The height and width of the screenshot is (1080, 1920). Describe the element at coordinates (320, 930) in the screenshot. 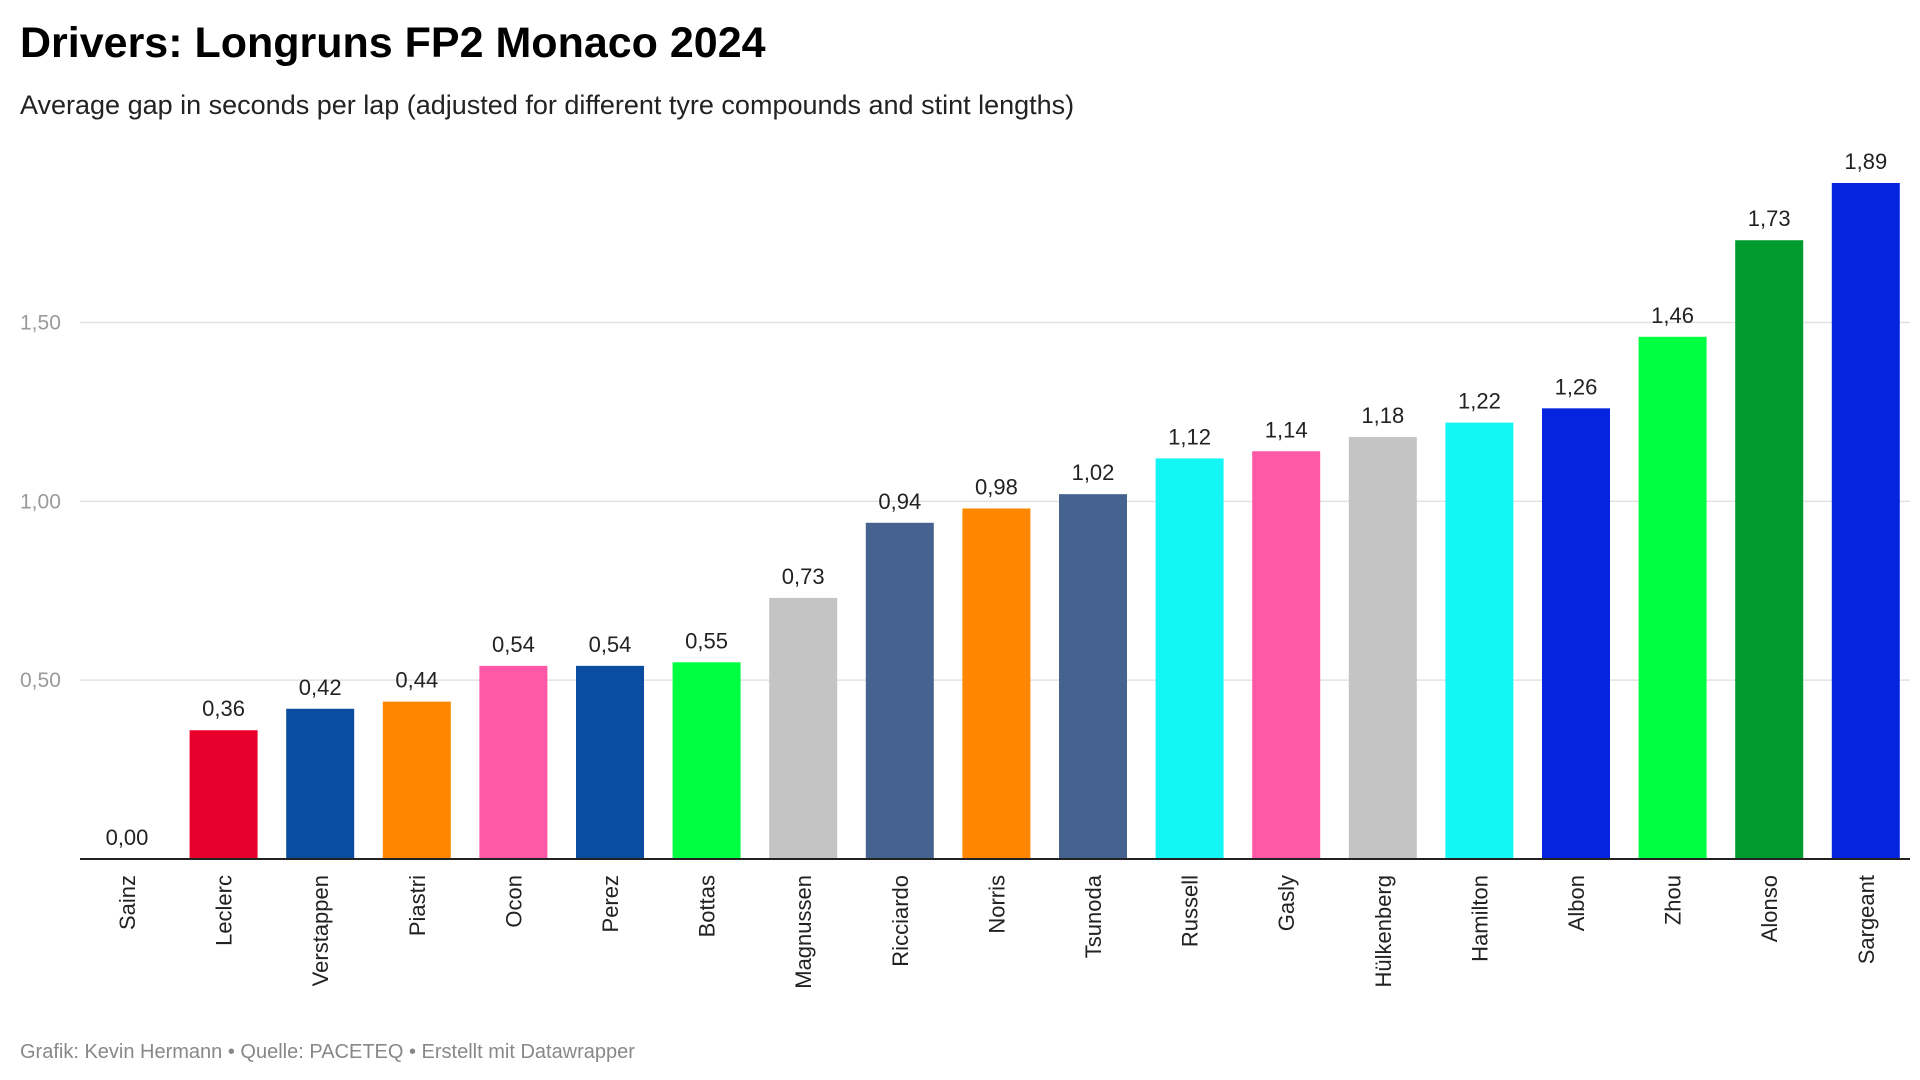

I see `category-label: Verstappen` at that location.